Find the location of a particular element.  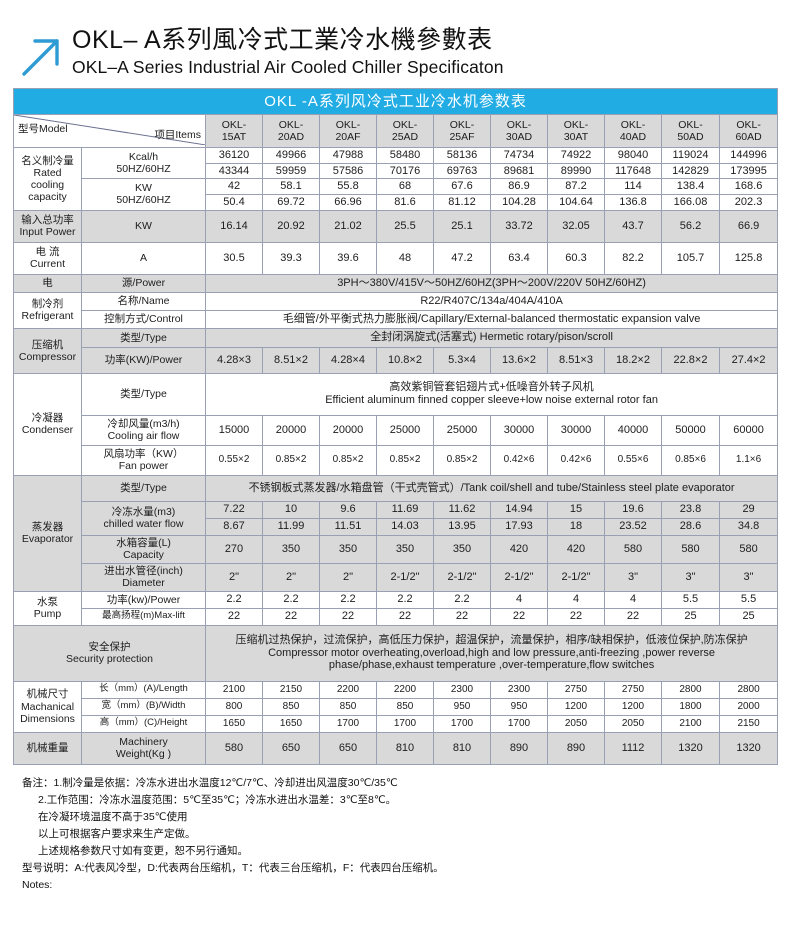

cell: 890 is located at coordinates (576, 748).